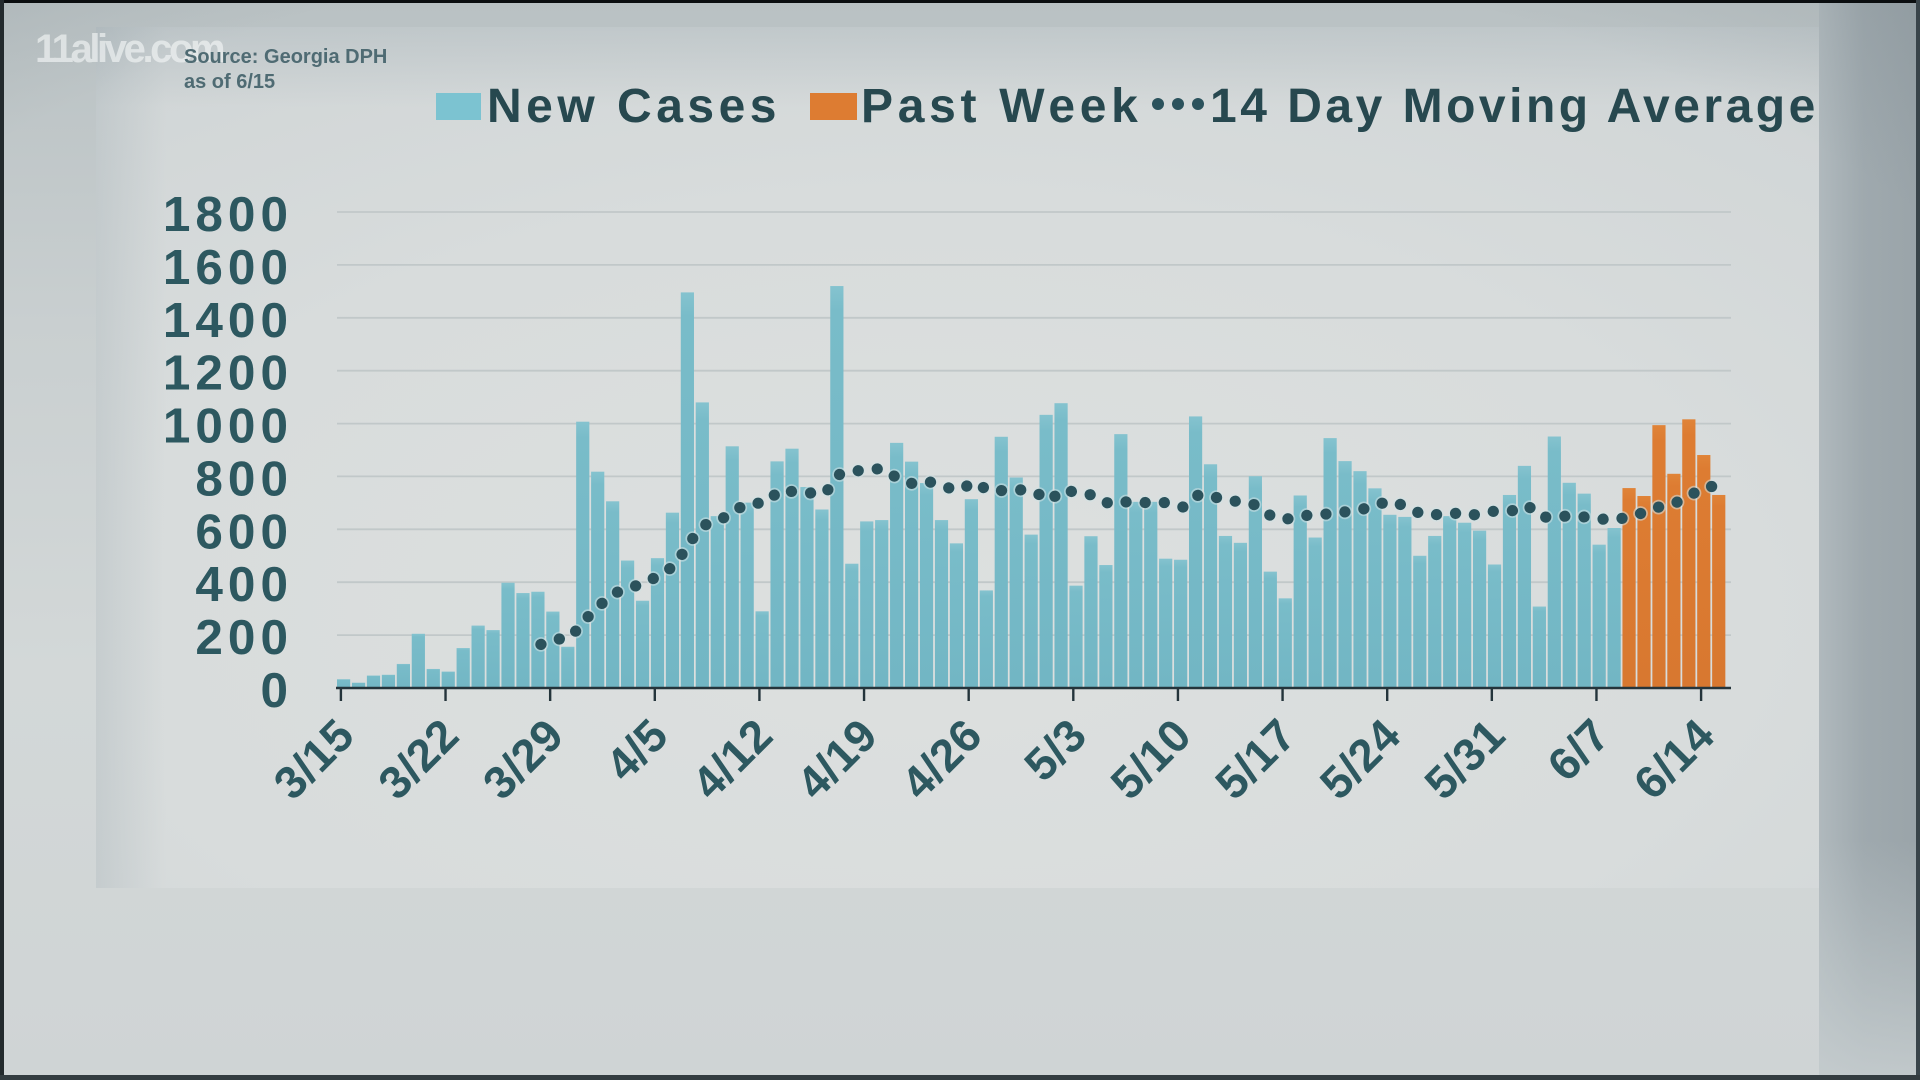 The image size is (1920, 1080). What do you see at coordinates (228, 320) in the screenshot?
I see `svg-text: 1400` at bounding box center [228, 320].